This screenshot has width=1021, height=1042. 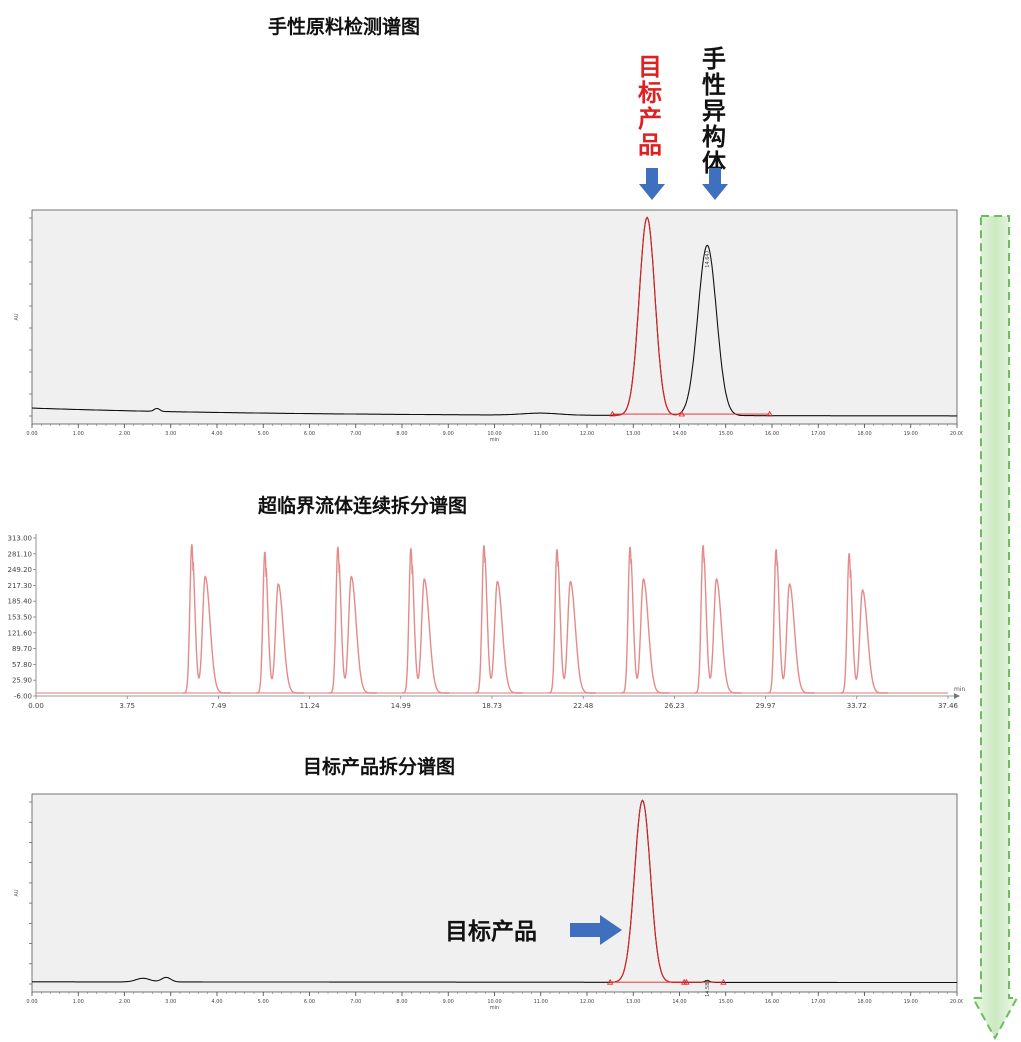 What do you see at coordinates (650, 106) in the screenshot?
I see `target-product-label: 目标产品` at bounding box center [650, 106].